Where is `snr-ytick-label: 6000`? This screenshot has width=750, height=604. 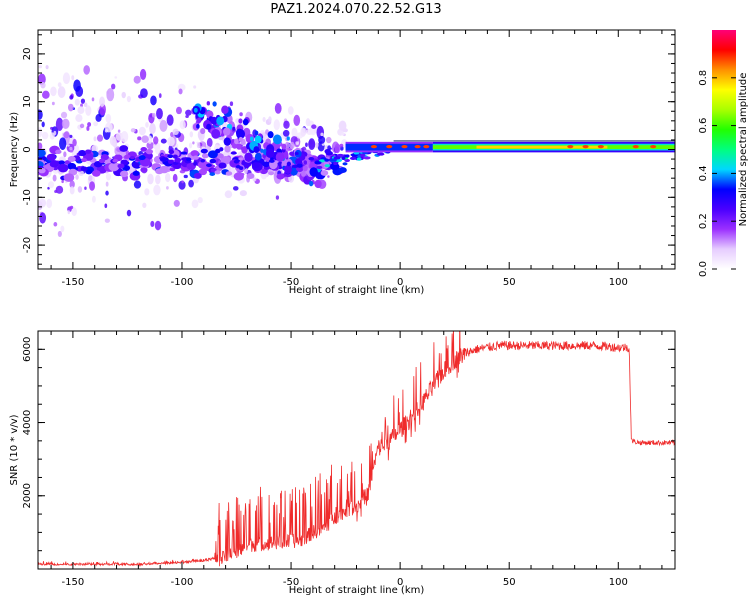
snr-ytick-label: 6000 is located at coordinates (27, 349).